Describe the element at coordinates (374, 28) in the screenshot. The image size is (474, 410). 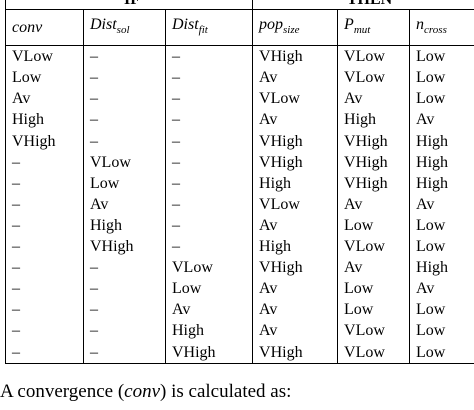
I see `column-header: Pmut` at that location.